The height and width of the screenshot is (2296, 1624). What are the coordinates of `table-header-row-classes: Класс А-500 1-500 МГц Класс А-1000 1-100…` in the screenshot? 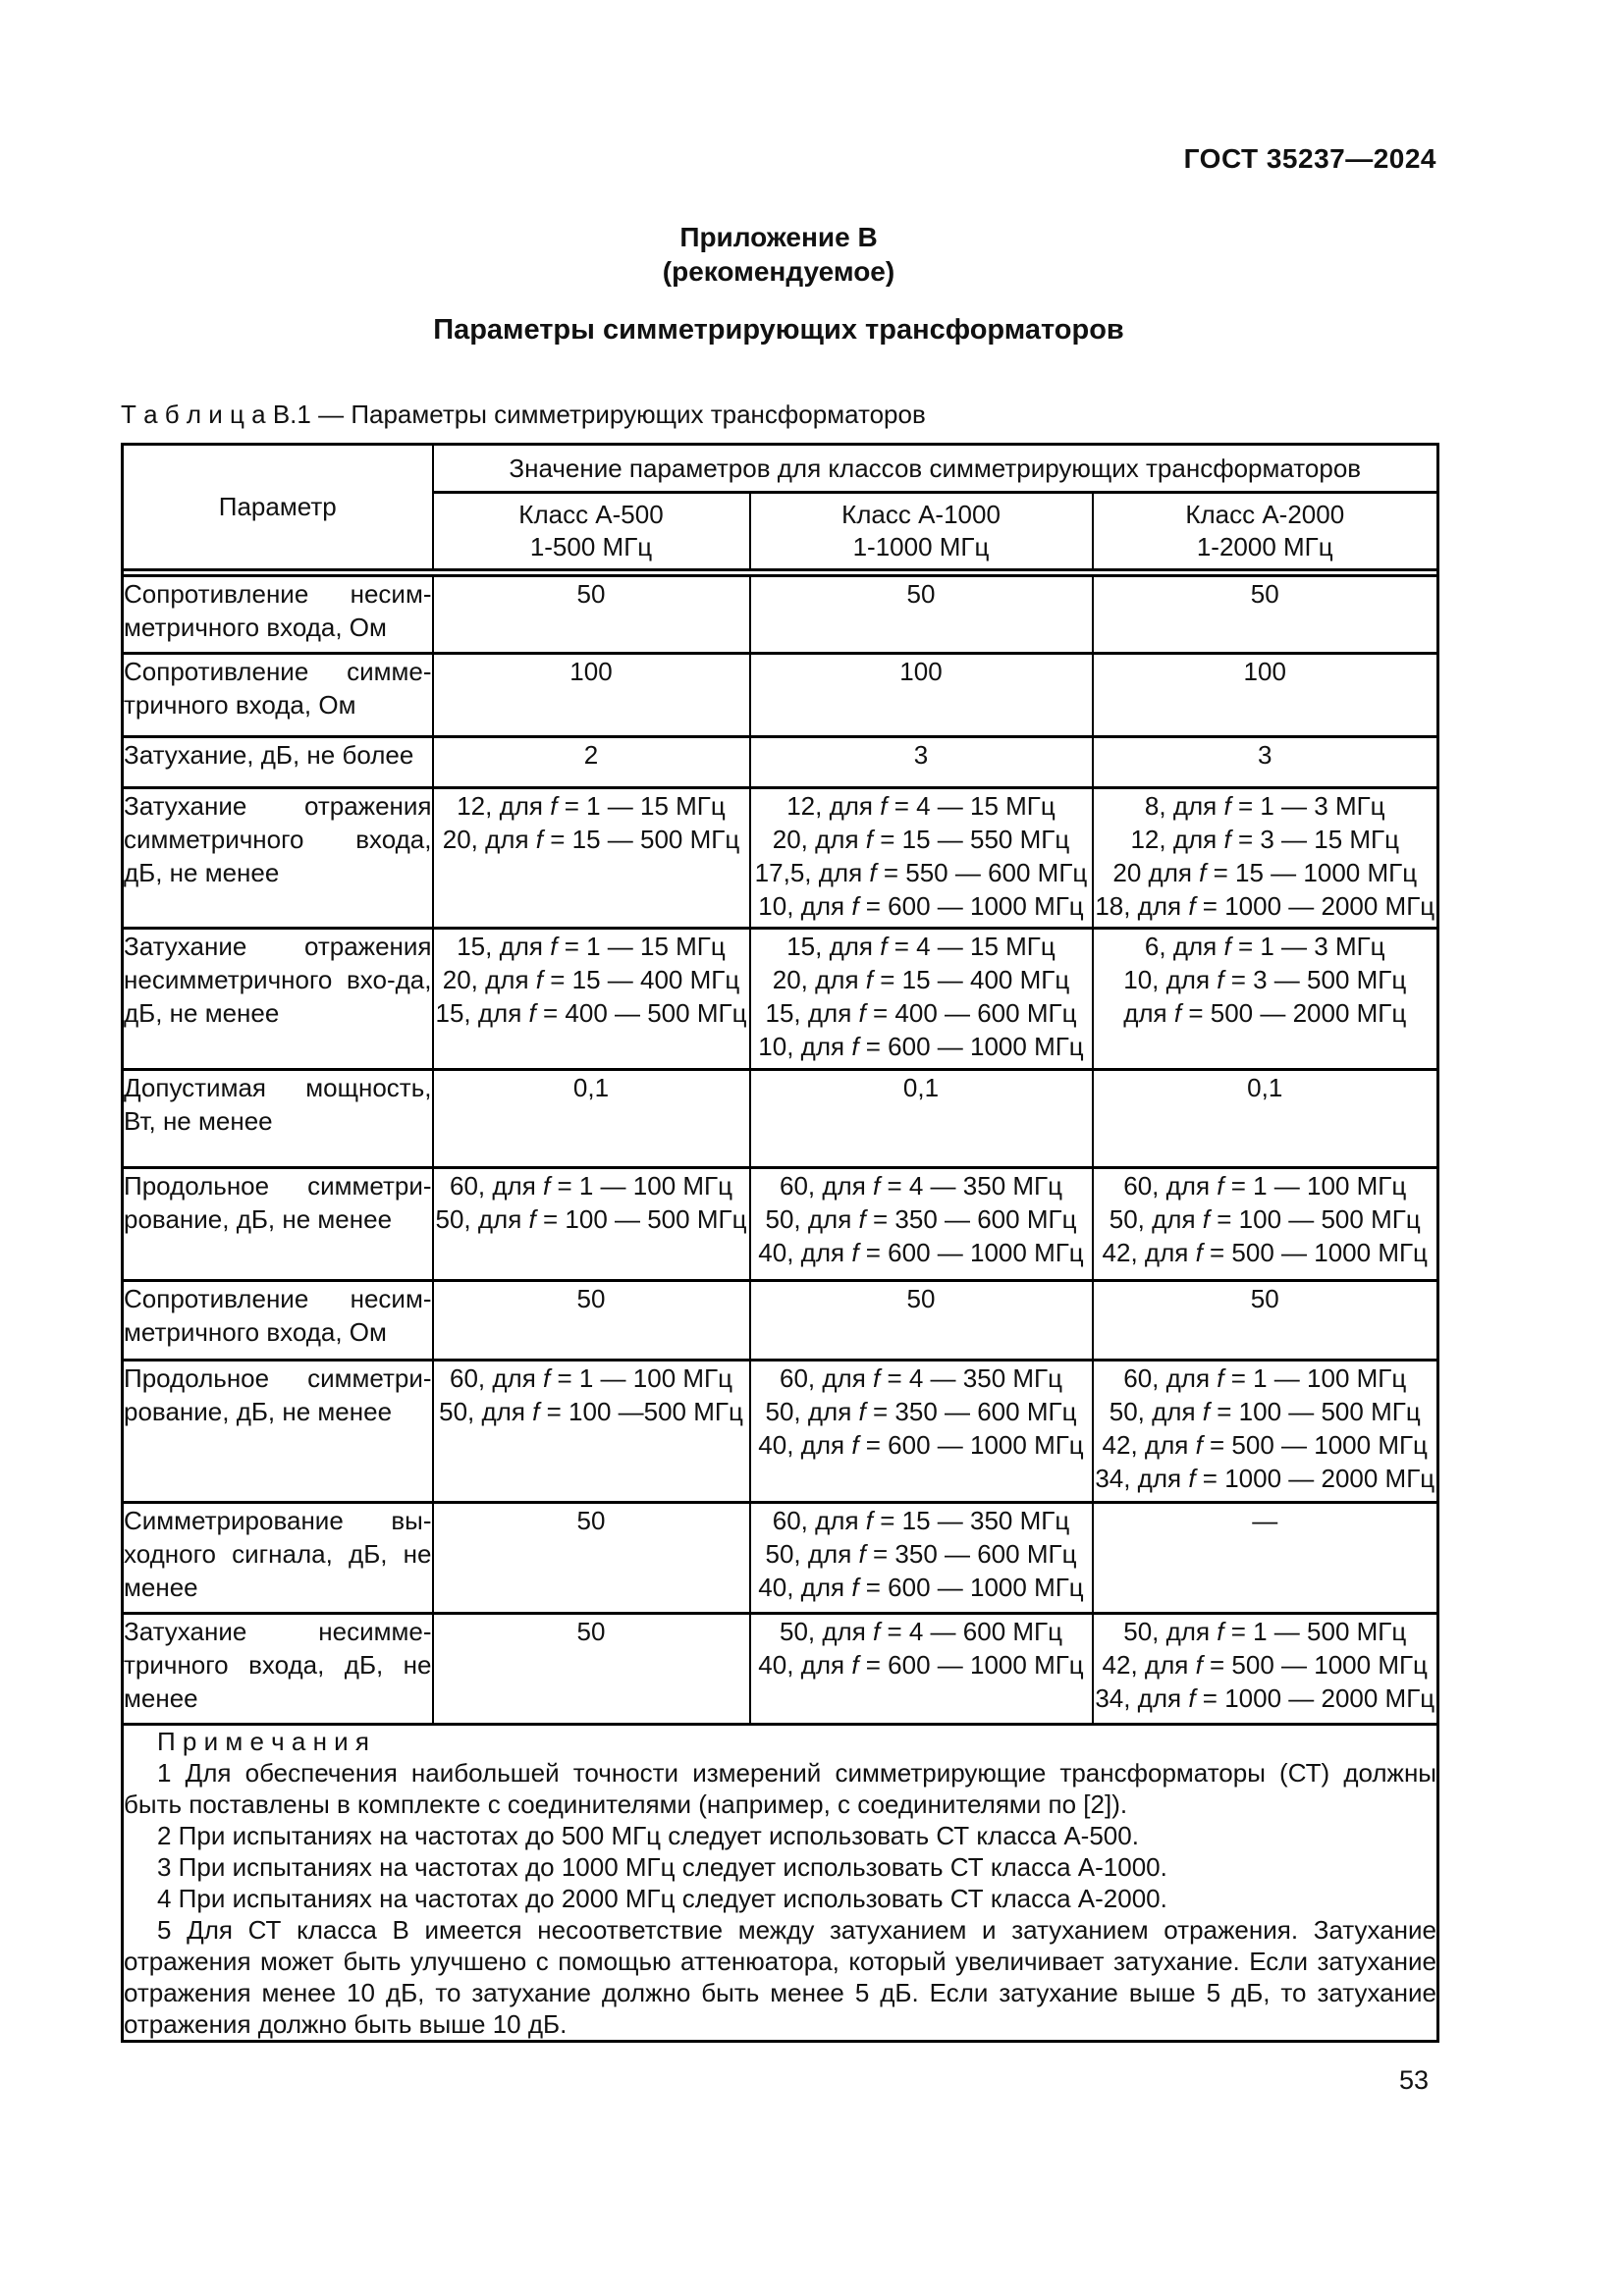 It's located at (781, 531).